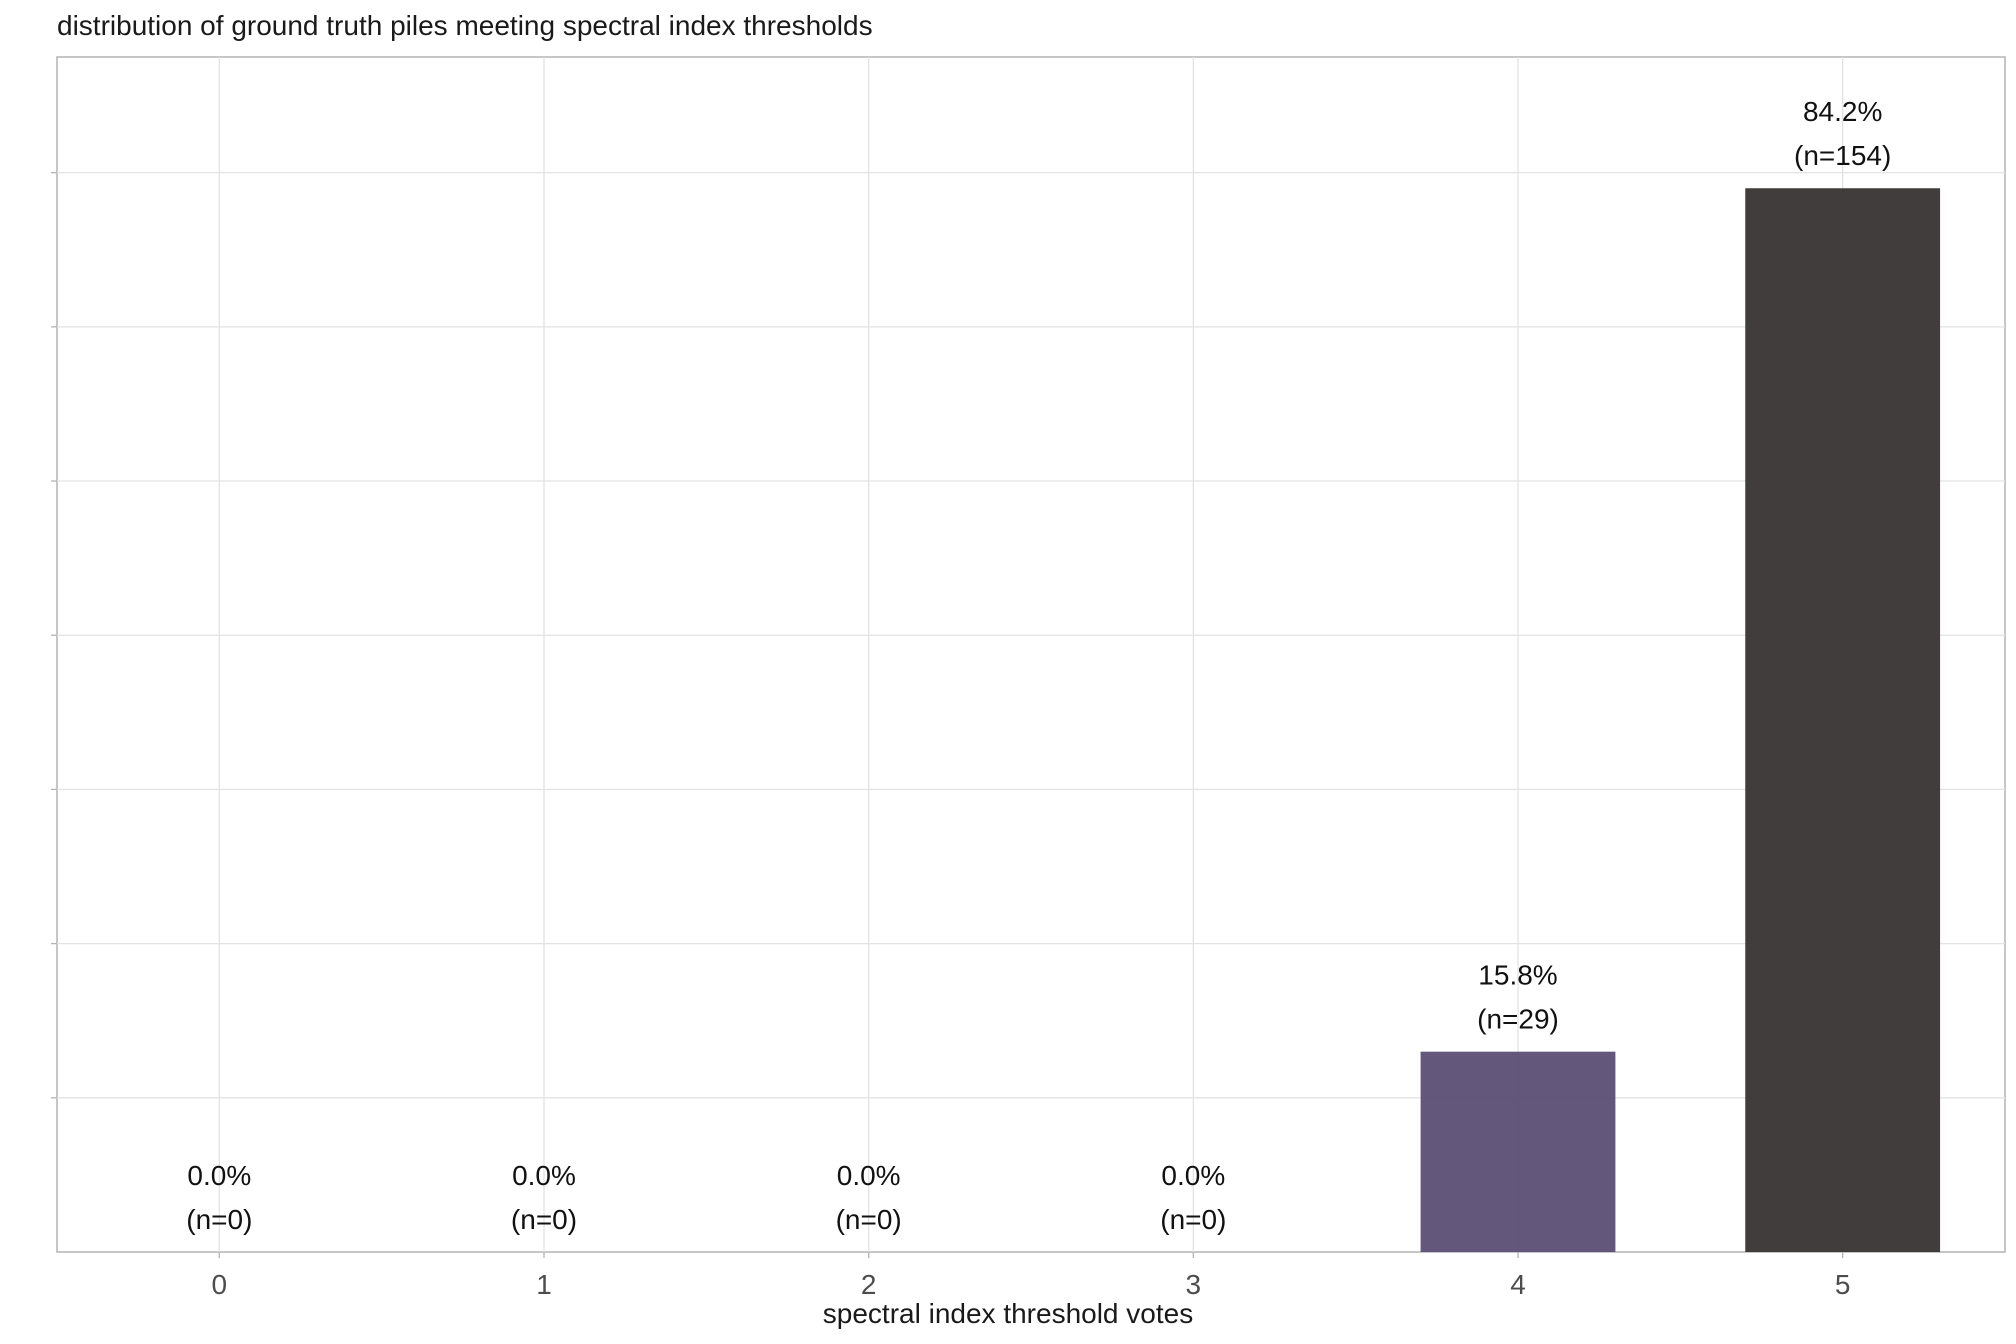 Image resolution: width=2016 pixels, height=1344 pixels. I want to click on x-tick-label: 4, so click(1518, 1284).